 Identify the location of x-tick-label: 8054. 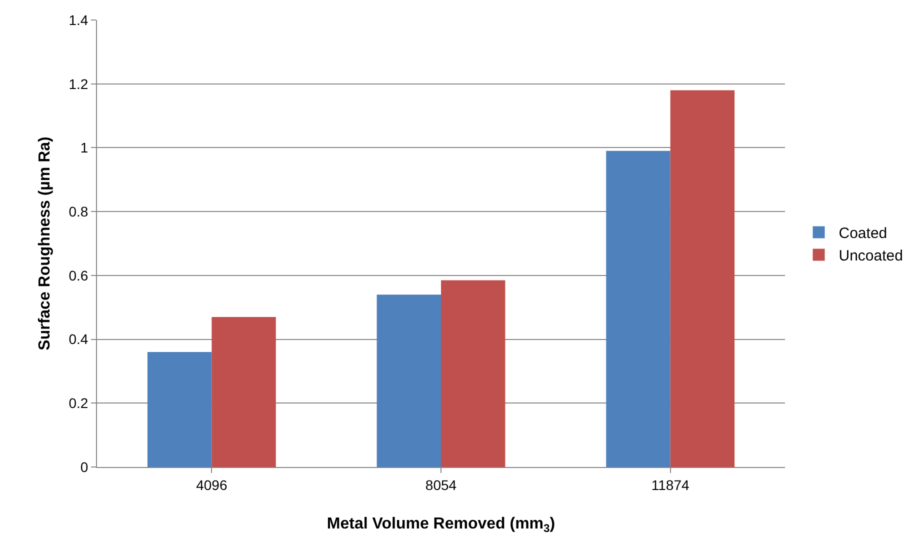
(441, 484).